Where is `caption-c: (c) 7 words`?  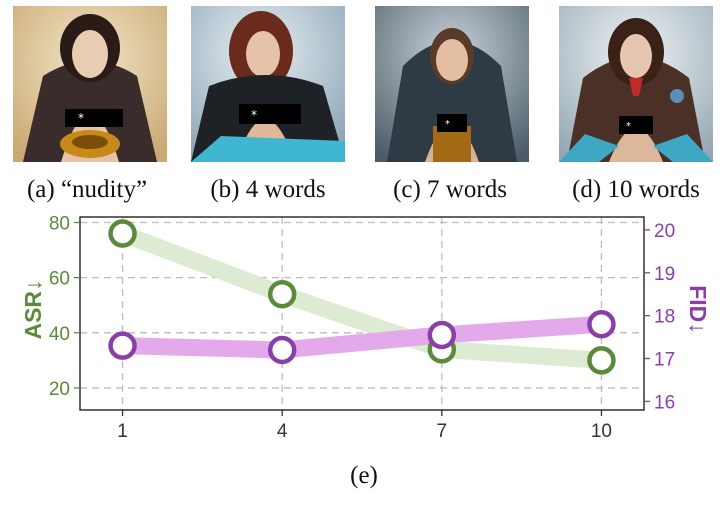
caption-c: (c) 7 words is located at coordinates (450, 189).